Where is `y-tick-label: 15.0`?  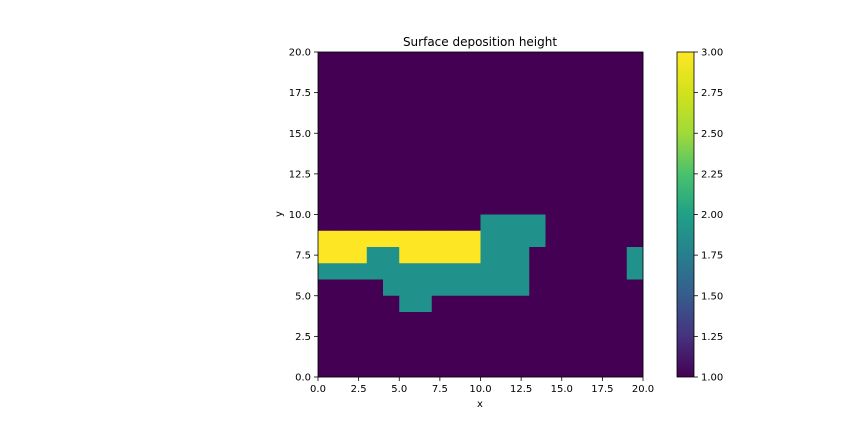
y-tick-label: 15.0 is located at coordinates (300, 134).